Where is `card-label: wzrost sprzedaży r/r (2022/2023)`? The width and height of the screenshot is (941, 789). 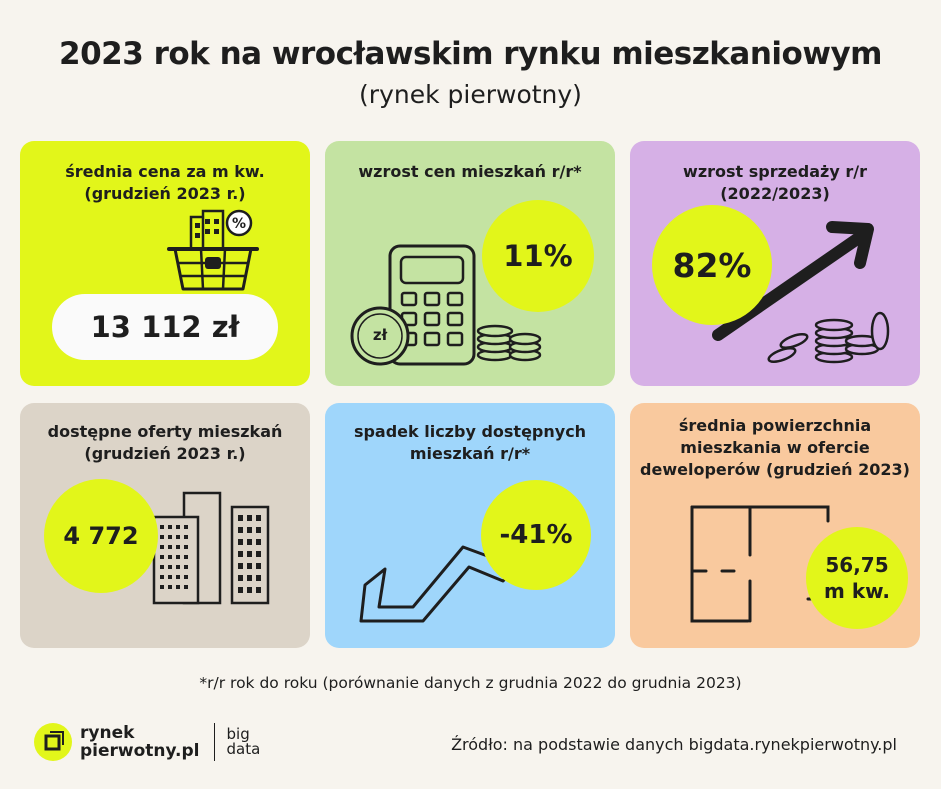
card-label: wzrost sprzedaży r/r (2022/2023) is located at coordinates (775, 183).